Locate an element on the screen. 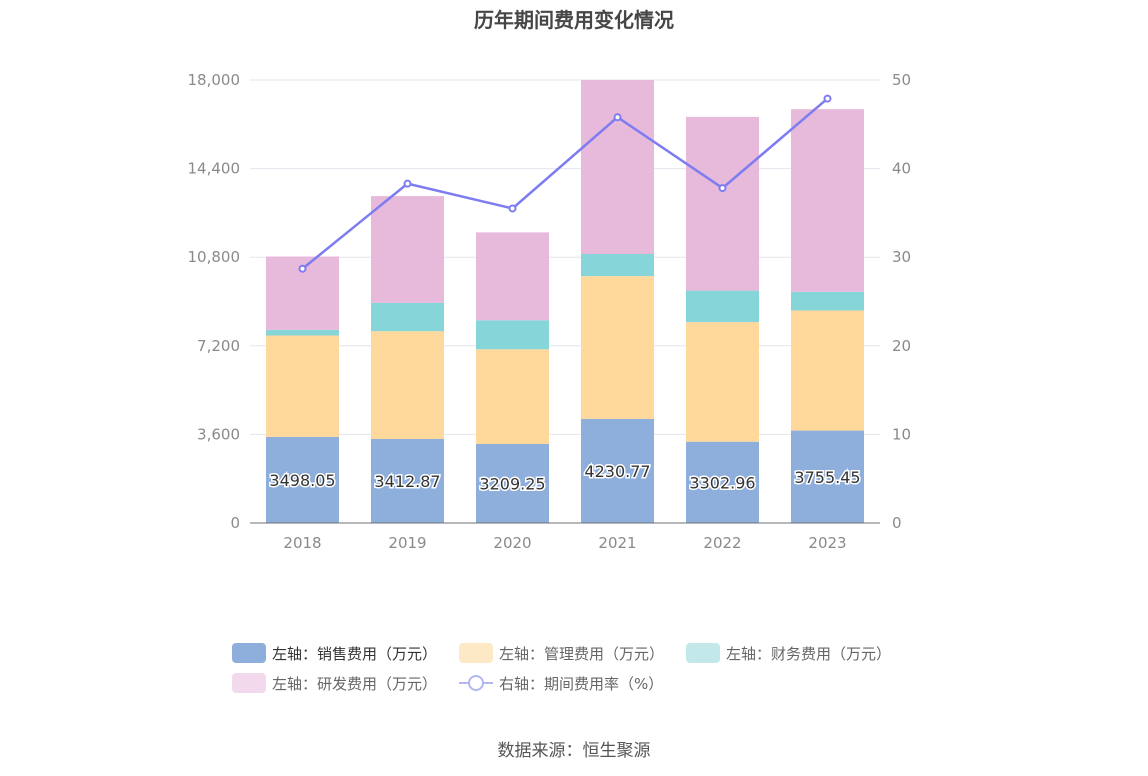  right-tick-label: 50 is located at coordinates (901, 80).